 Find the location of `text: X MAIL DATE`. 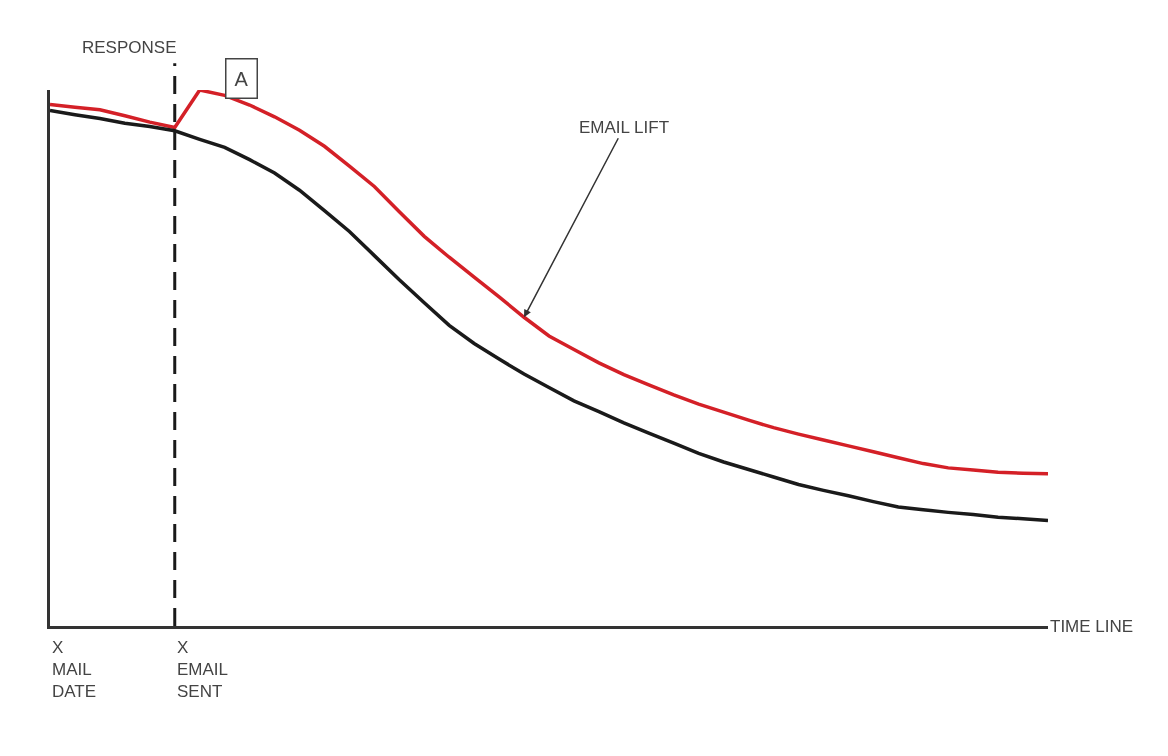

text: X MAIL DATE is located at coordinates (74, 670).